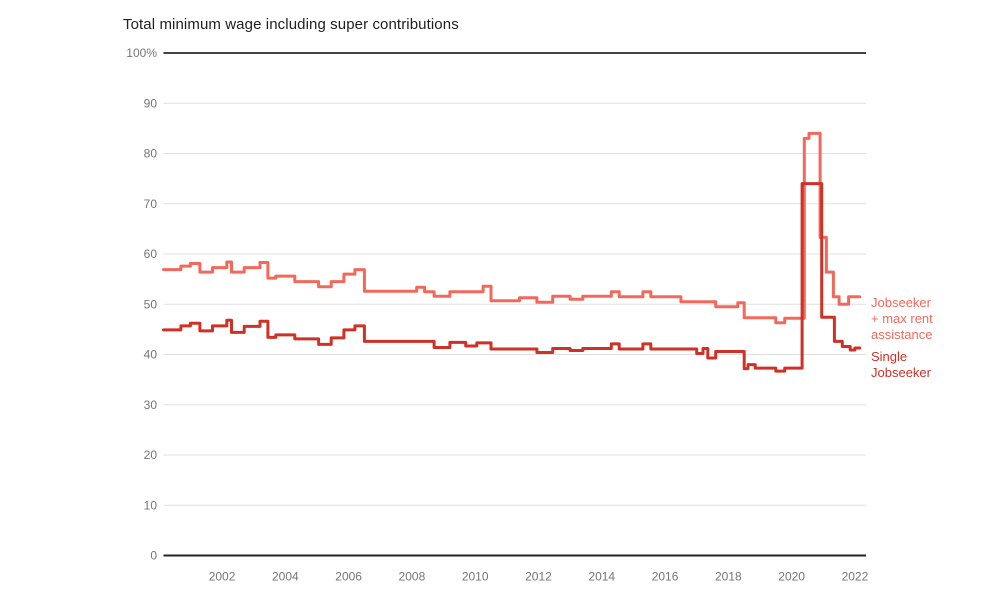 The image size is (1000, 600). What do you see at coordinates (285, 577) in the screenshot?
I see `x-axis-label-2004: 2004` at bounding box center [285, 577].